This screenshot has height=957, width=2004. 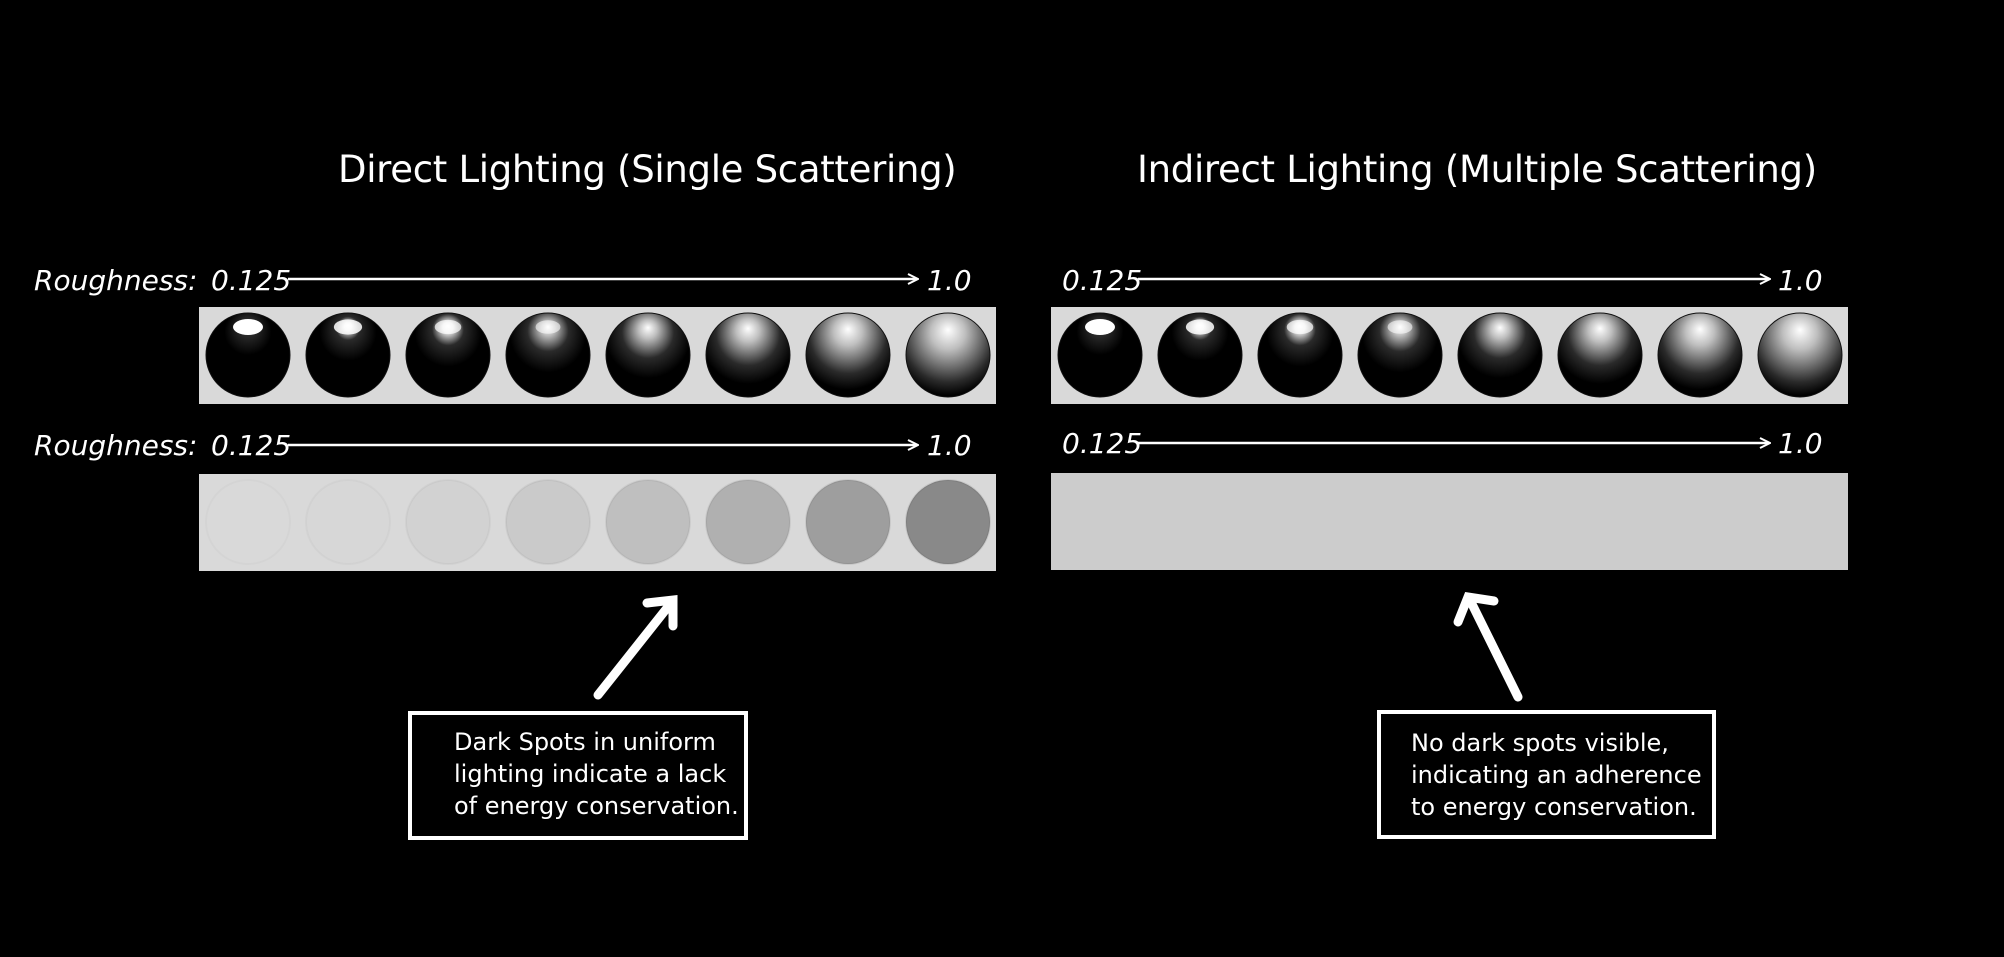 I want to click on right-top-range-start: 0.125, so click(x=1102, y=280).